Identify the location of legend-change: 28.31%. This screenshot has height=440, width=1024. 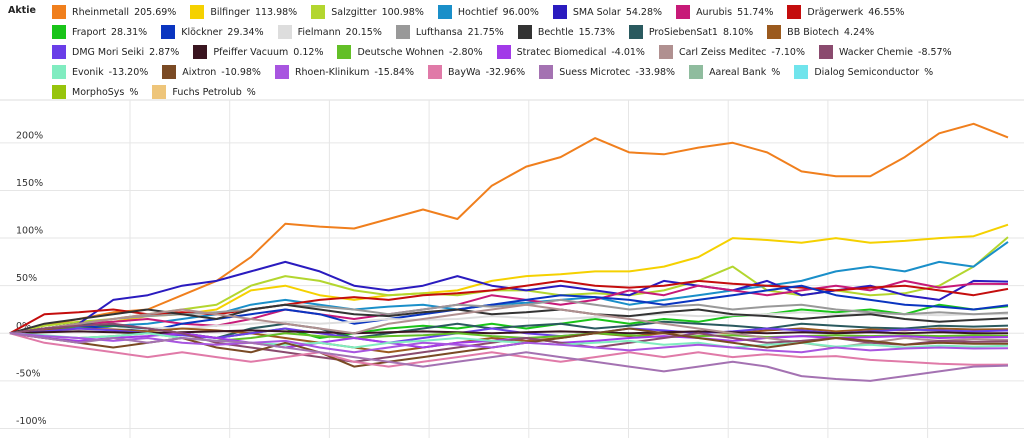
(129, 32).